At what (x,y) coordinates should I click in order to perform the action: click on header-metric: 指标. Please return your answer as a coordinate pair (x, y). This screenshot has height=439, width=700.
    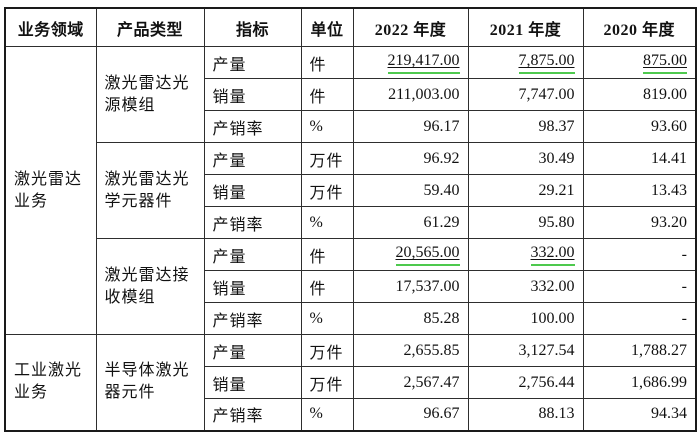
    Looking at the image, I should click on (252, 27).